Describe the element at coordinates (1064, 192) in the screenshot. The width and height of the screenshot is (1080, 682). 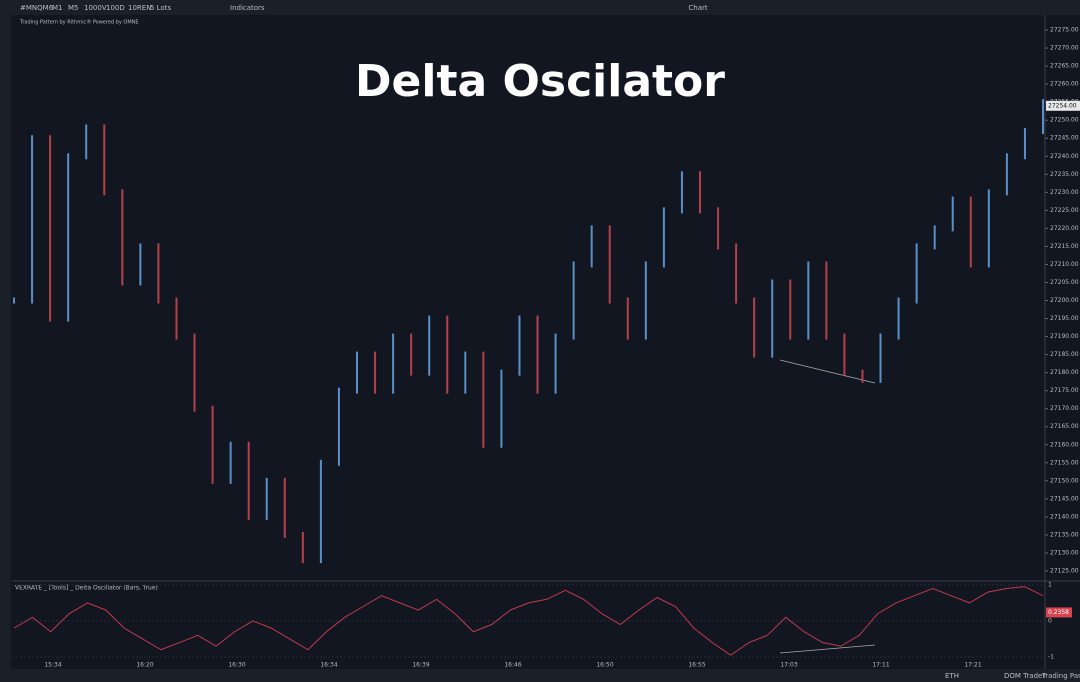
I see `y-tick-label: 27230.00` at that location.